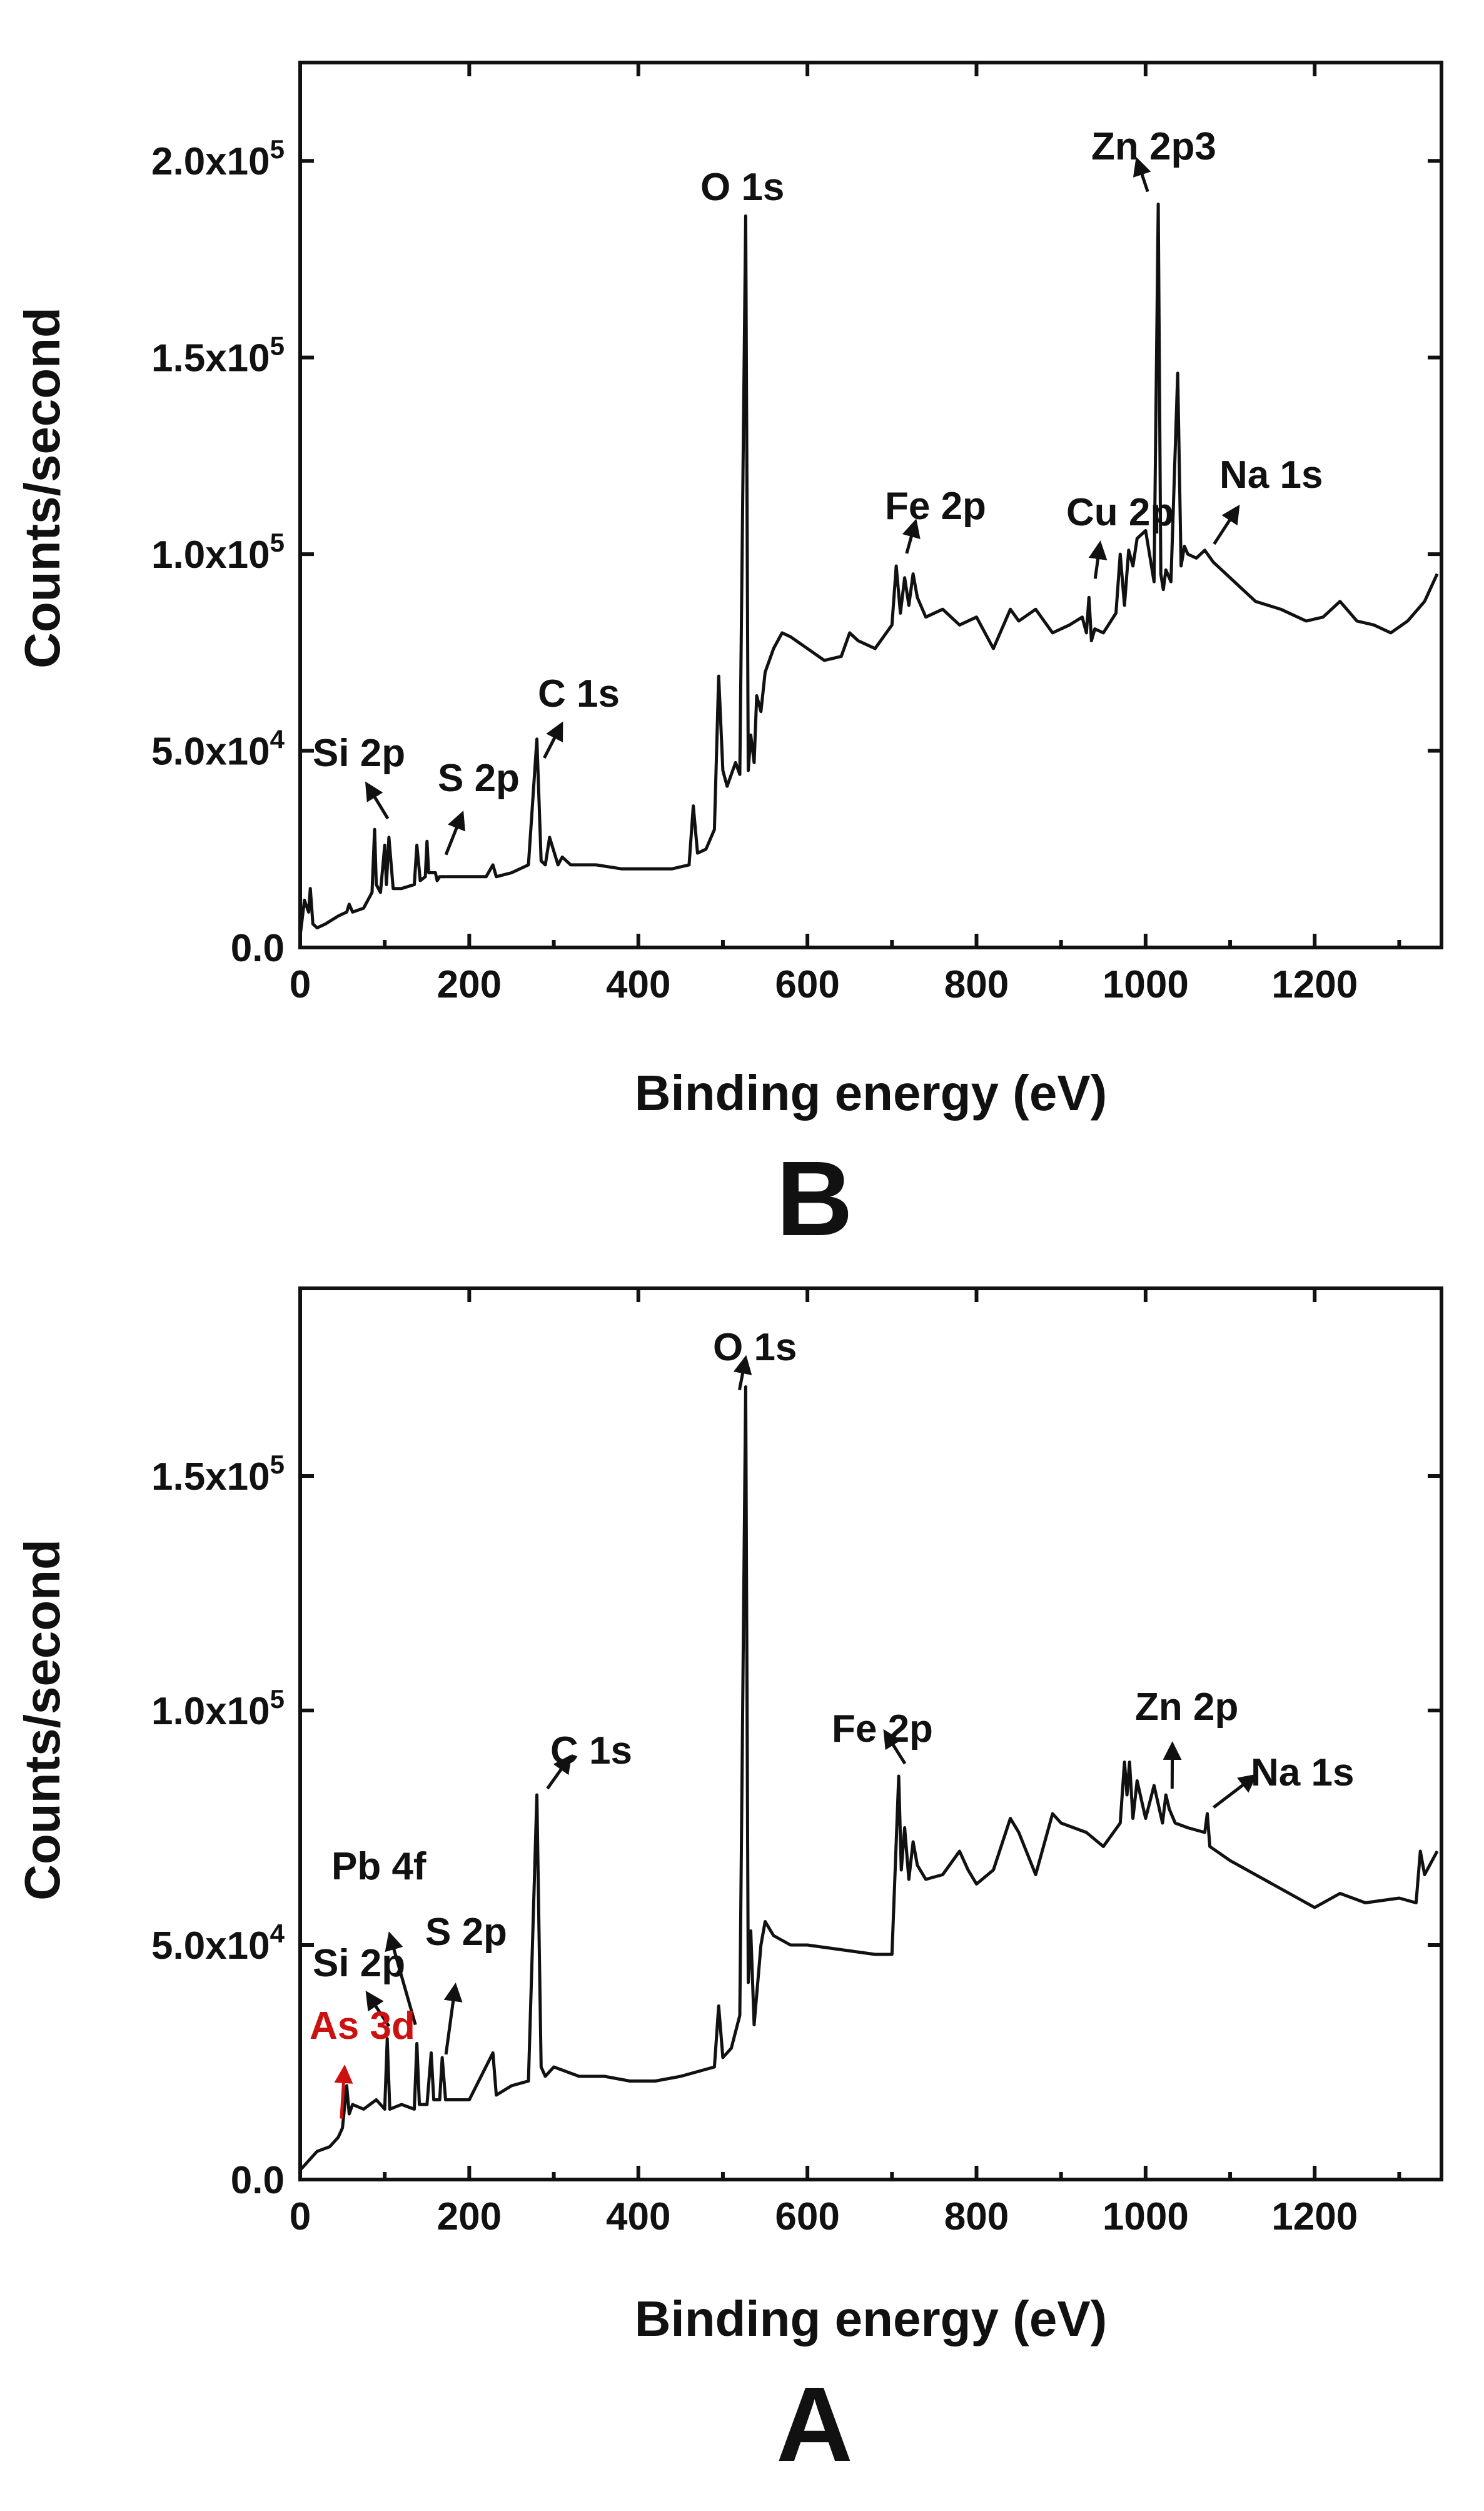 The image size is (1484, 2511). Describe the element at coordinates (379, 1866) in the screenshot. I see `peak-label: Pb 4f` at that location.